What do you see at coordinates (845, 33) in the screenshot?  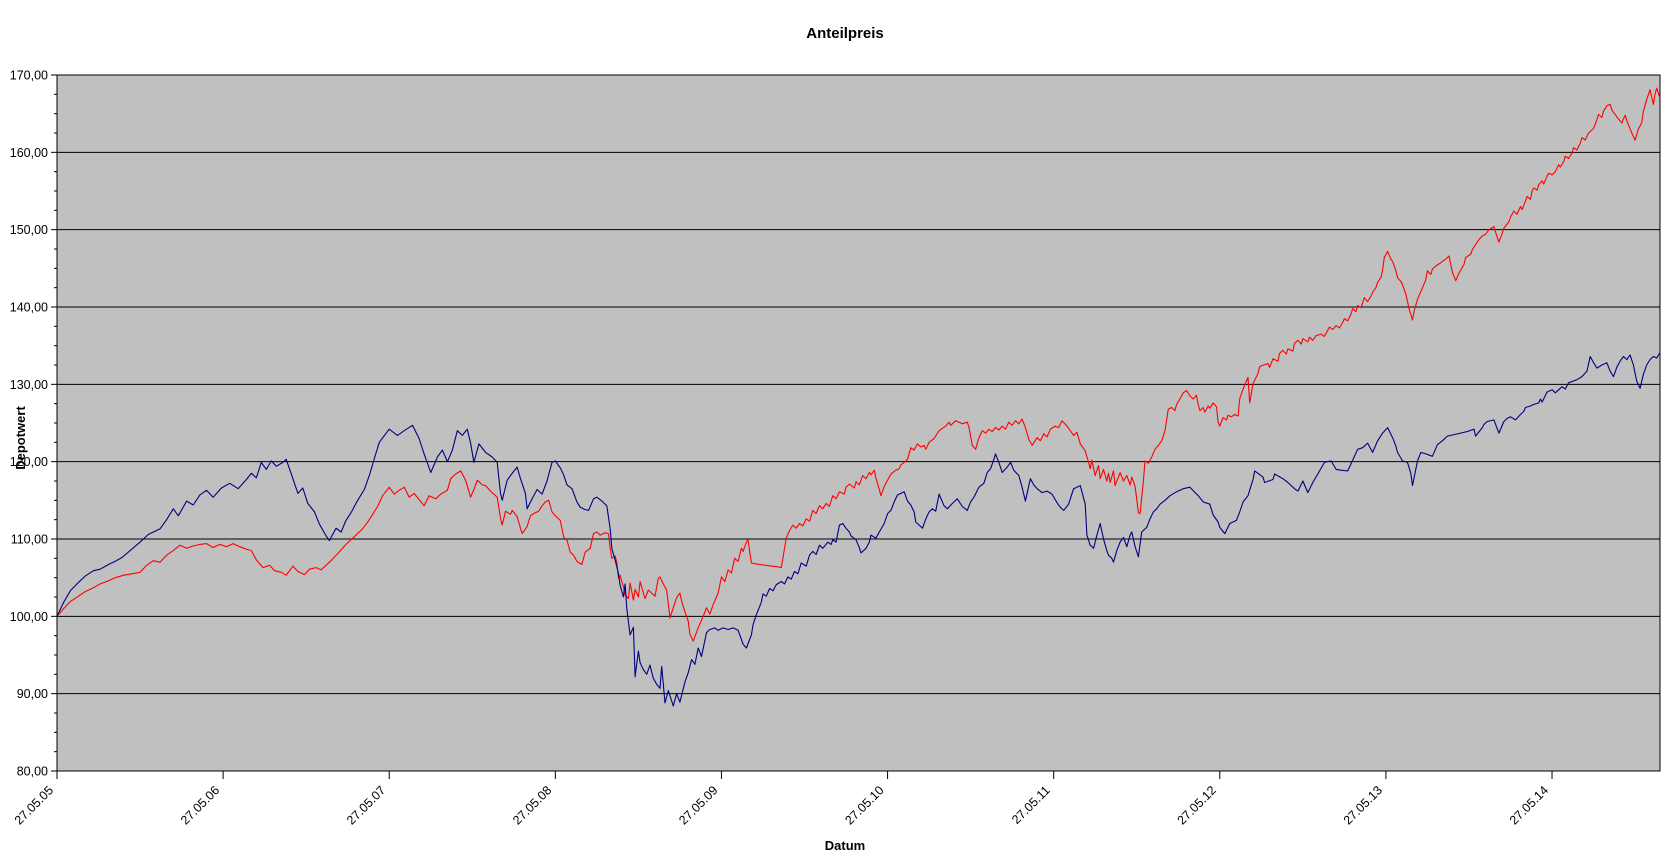 I see `chart-title: Anteilpreis` at bounding box center [845, 33].